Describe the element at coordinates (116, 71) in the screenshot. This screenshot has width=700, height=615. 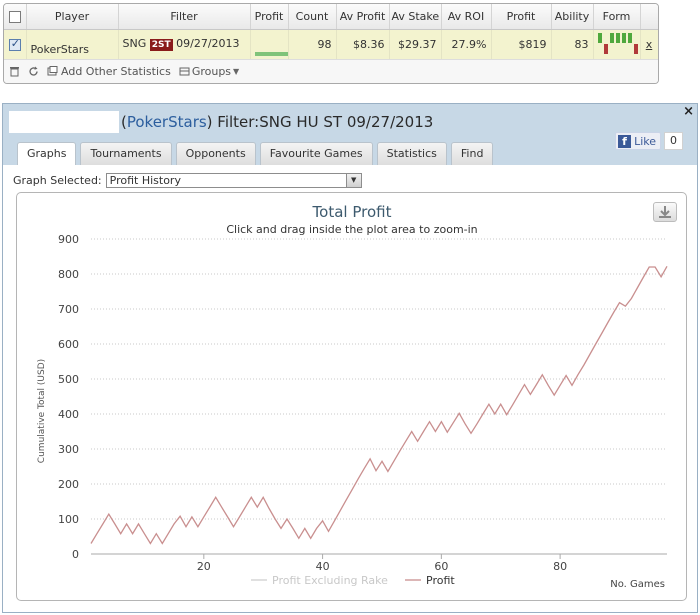
I see `add-other-statistics-label: Add Other Statistics` at that location.